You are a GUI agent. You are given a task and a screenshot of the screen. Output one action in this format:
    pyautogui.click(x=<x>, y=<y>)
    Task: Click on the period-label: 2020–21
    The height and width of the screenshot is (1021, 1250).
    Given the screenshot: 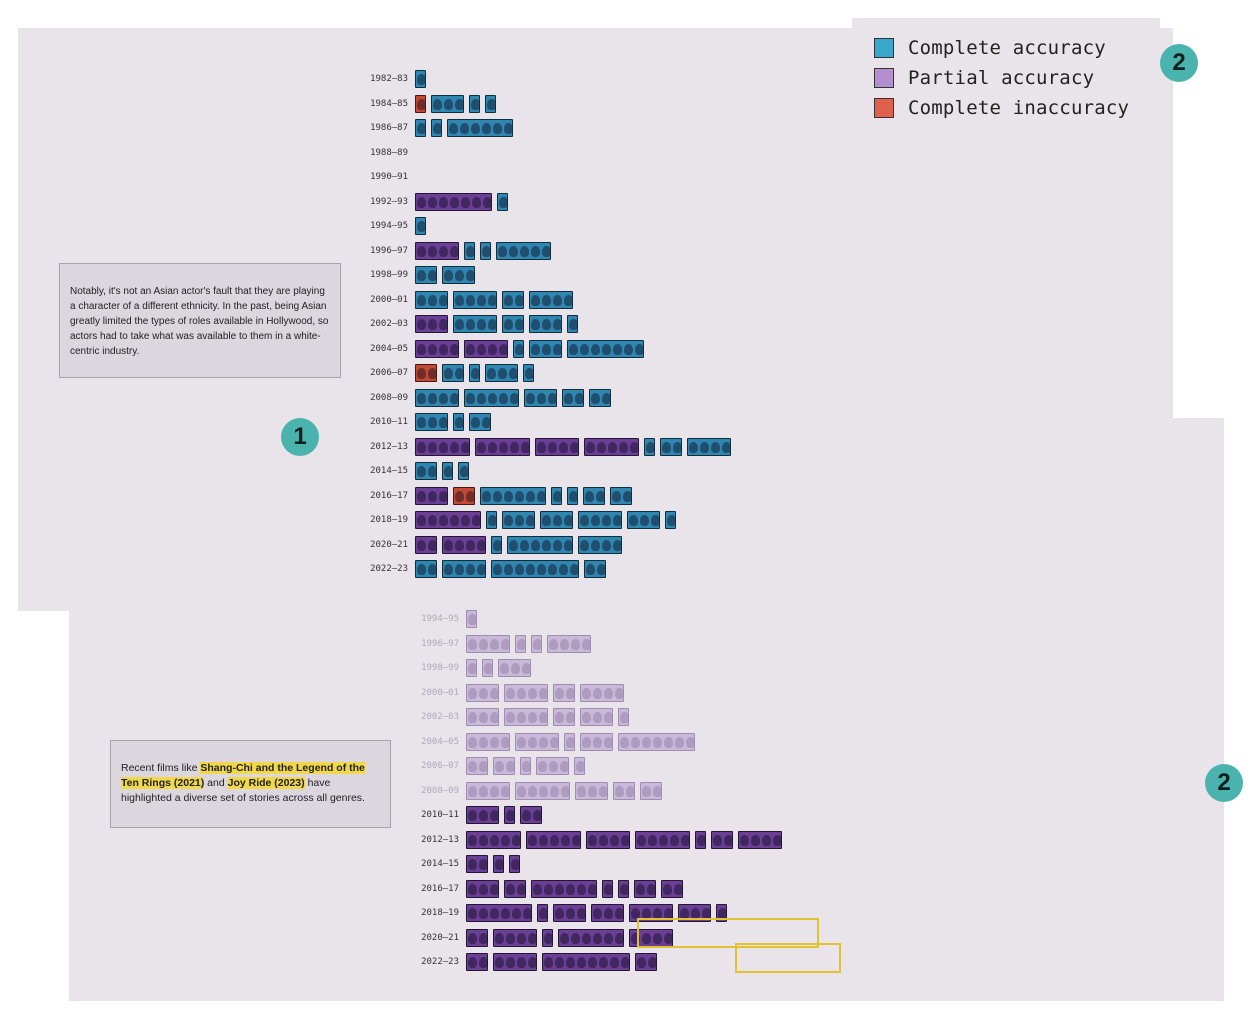 What is the action you would take?
    pyautogui.click(x=440, y=937)
    